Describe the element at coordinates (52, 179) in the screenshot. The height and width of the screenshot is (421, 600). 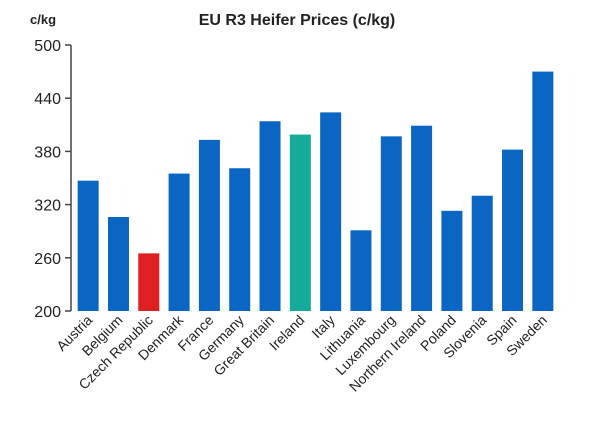
I see `y-axis-ticks: 200 260 320 380 440 500` at that location.